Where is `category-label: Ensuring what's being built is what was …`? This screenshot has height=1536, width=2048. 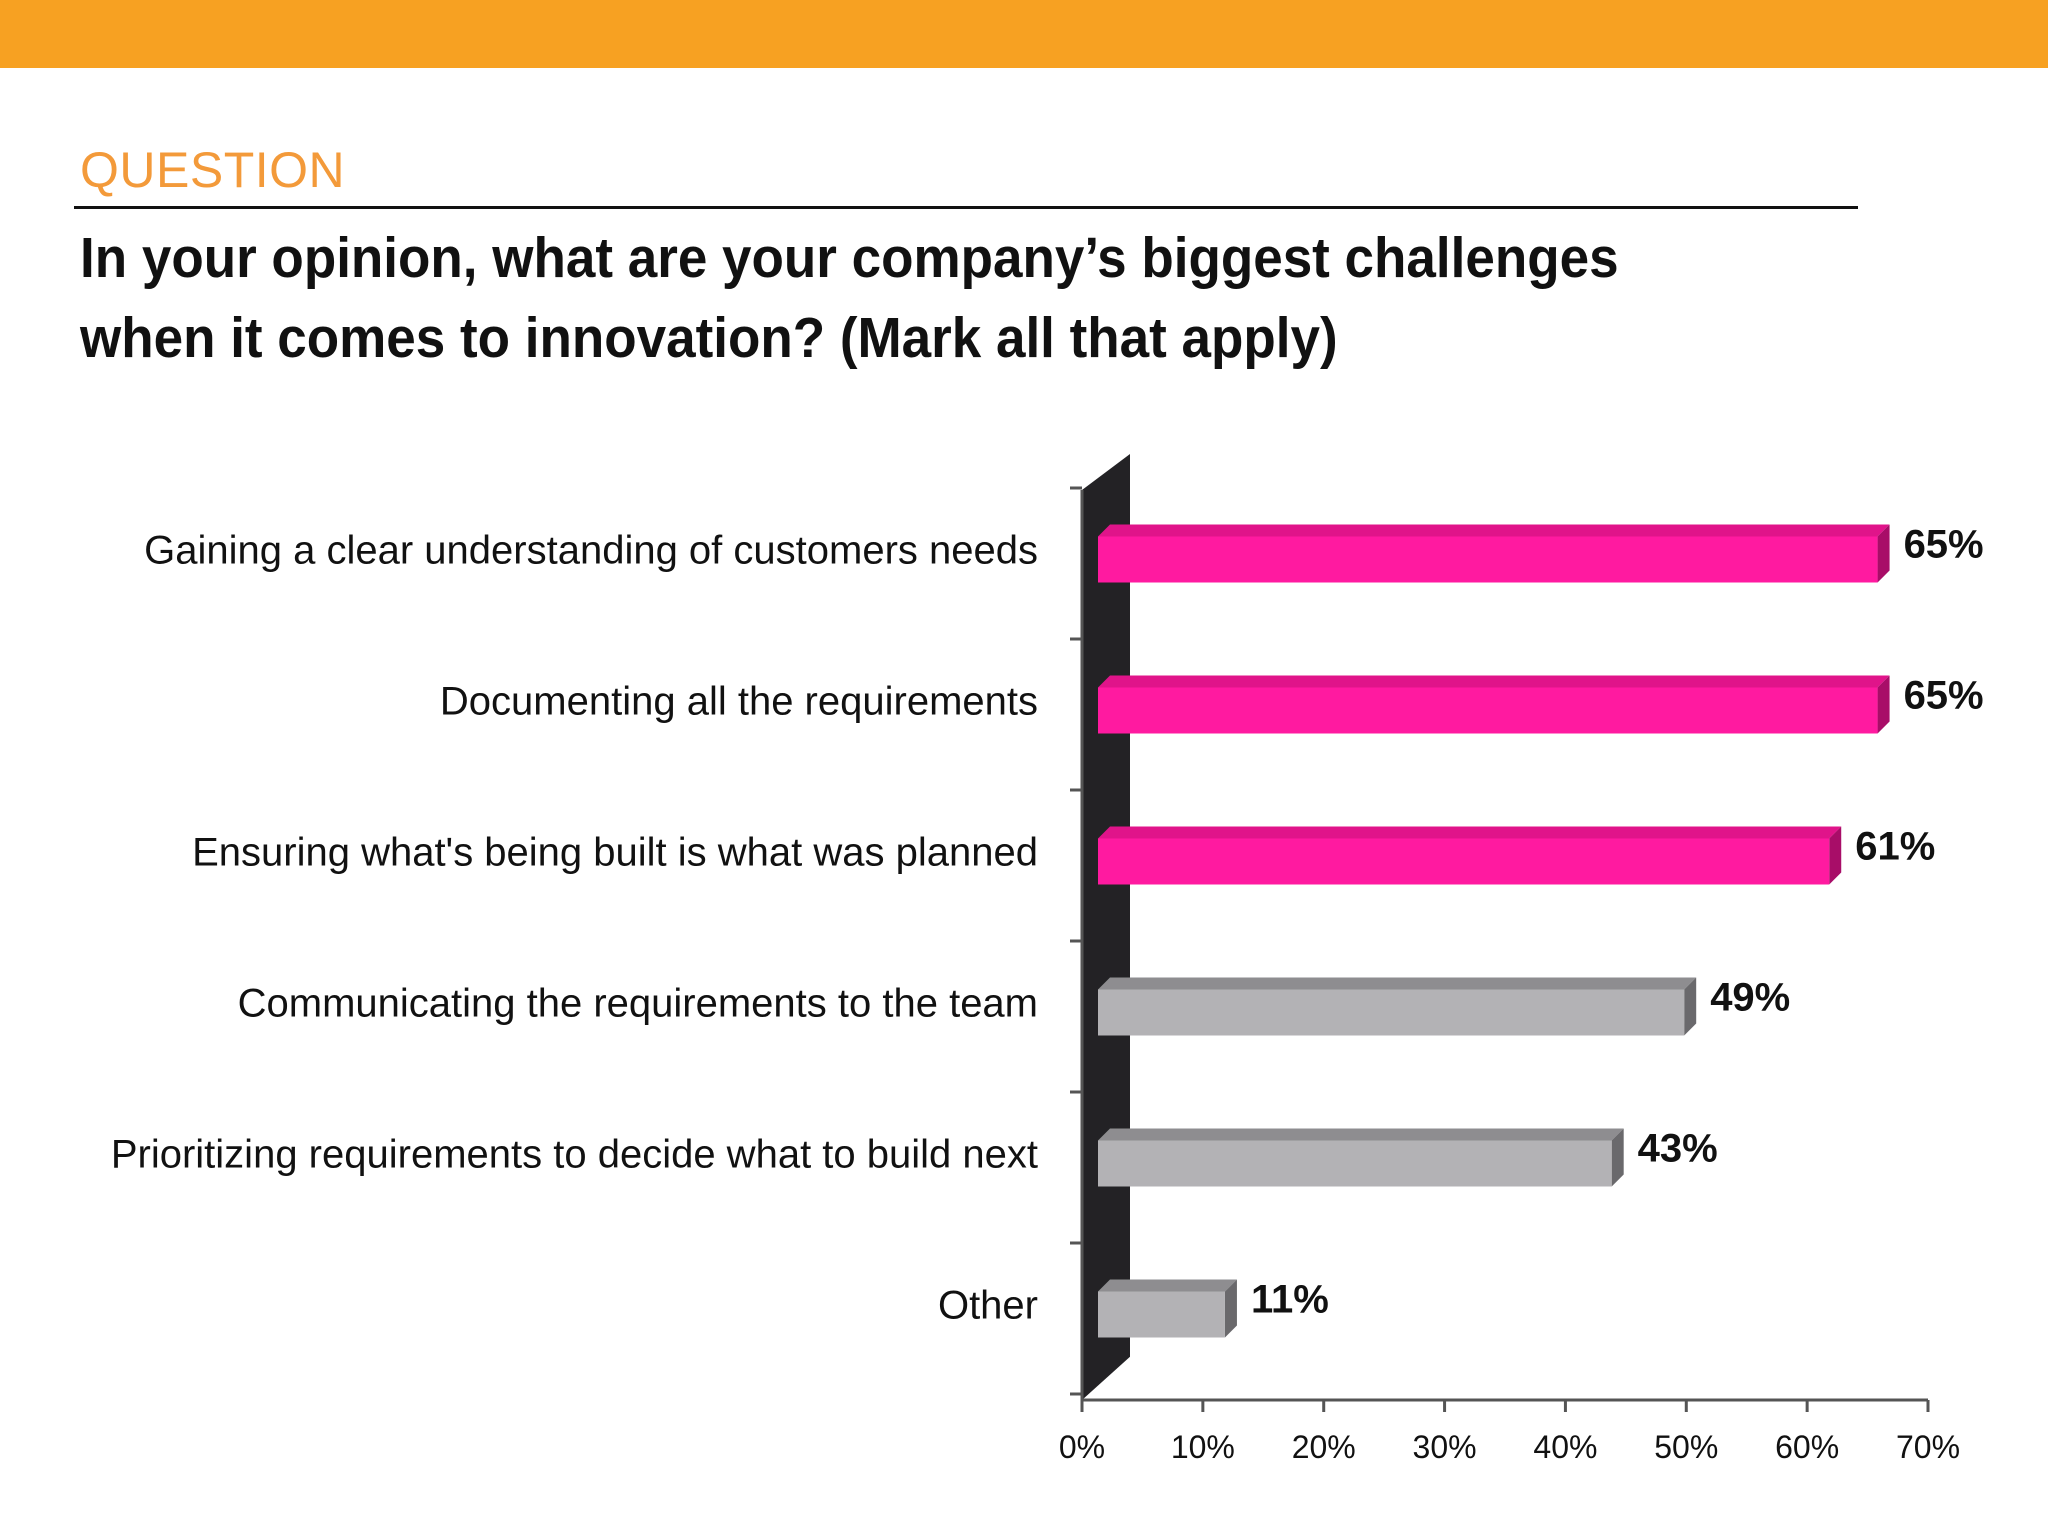 category-label: Ensuring what's being built is what was … is located at coordinates (615, 853).